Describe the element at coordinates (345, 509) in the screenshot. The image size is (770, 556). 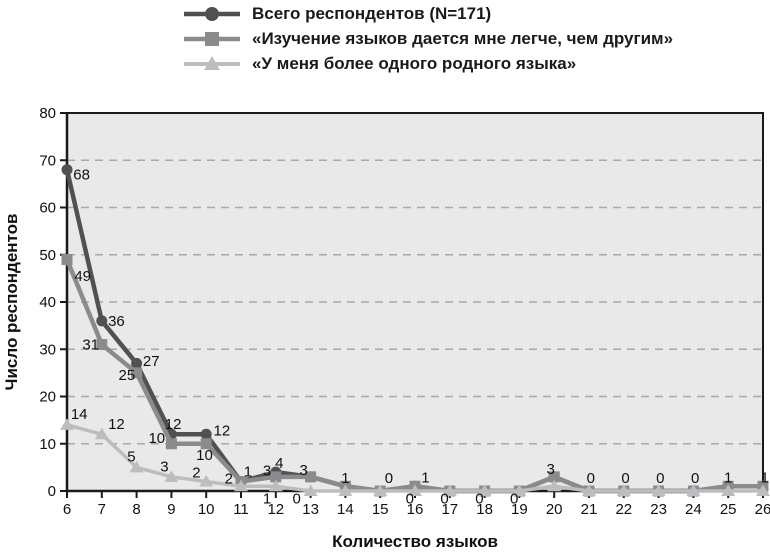
I see `x-tick-label: 14` at that location.